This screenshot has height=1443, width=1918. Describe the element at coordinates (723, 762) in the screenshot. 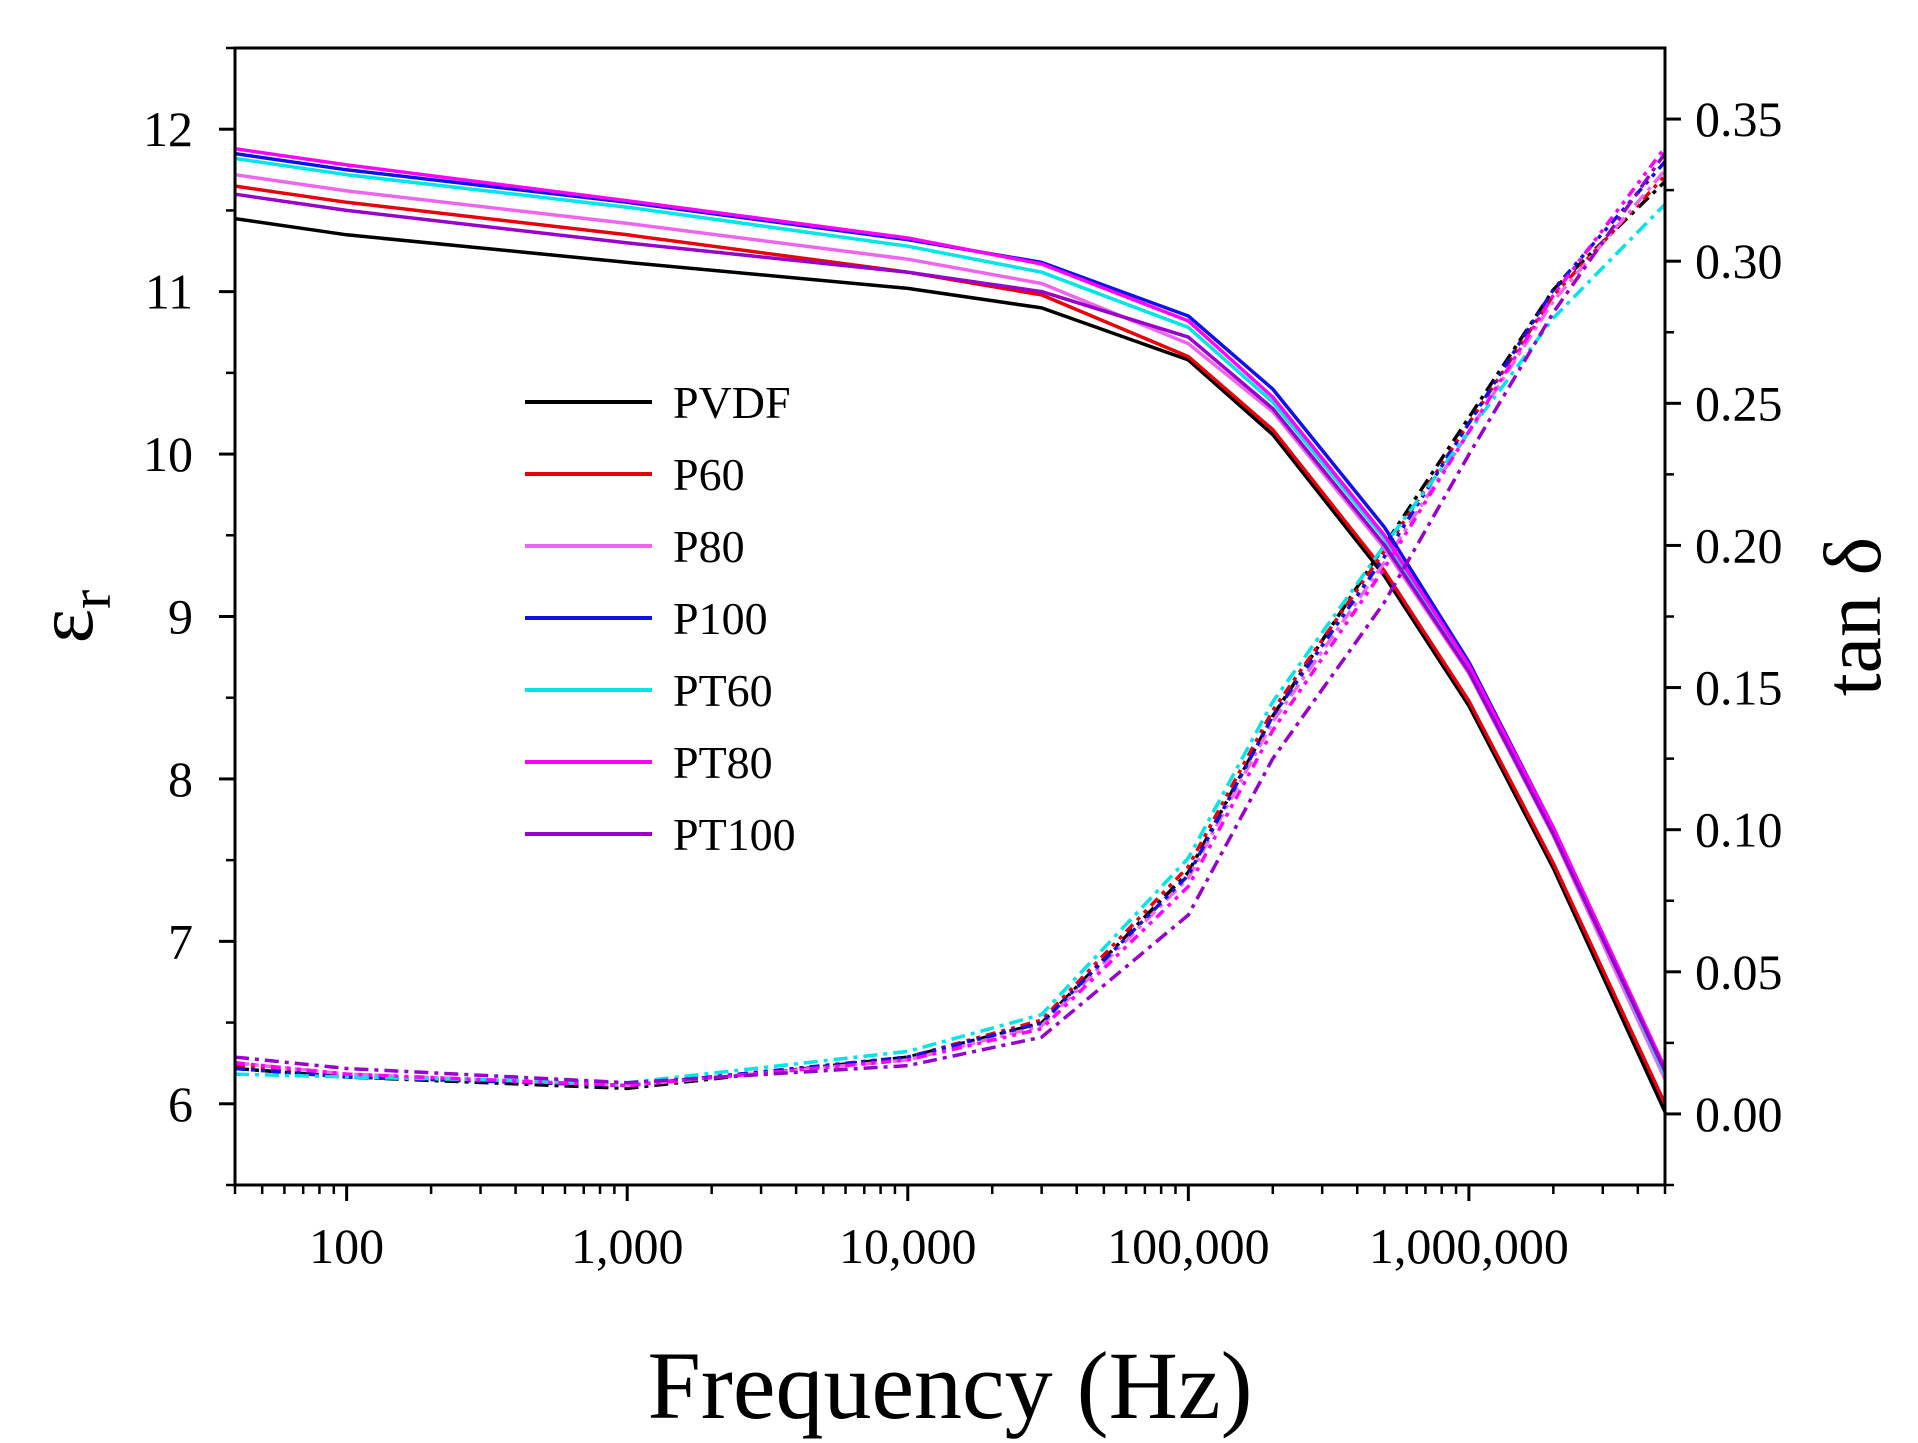

I see `legend-label: PT80` at that location.